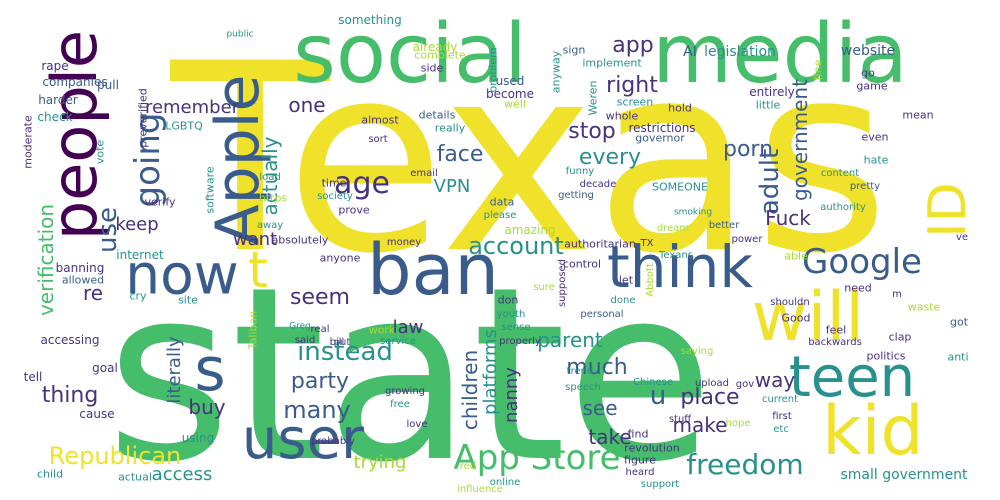 The width and height of the screenshot is (1000, 500). What do you see at coordinates (210, 370) in the screenshot?
I see `word-s: s` at bounding box center [210, 370].